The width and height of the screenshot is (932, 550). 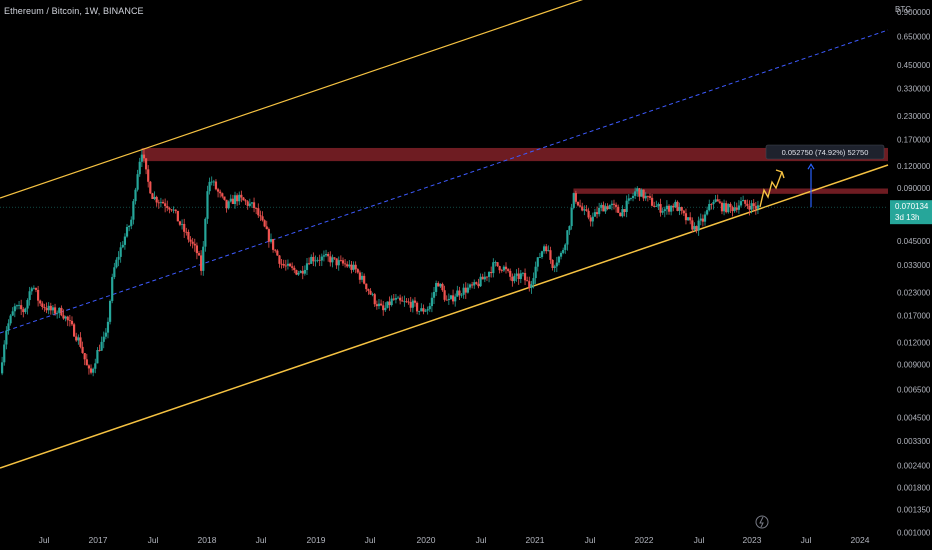 I want to click on price-tick: 0.900000, so click(x=914, y=12).